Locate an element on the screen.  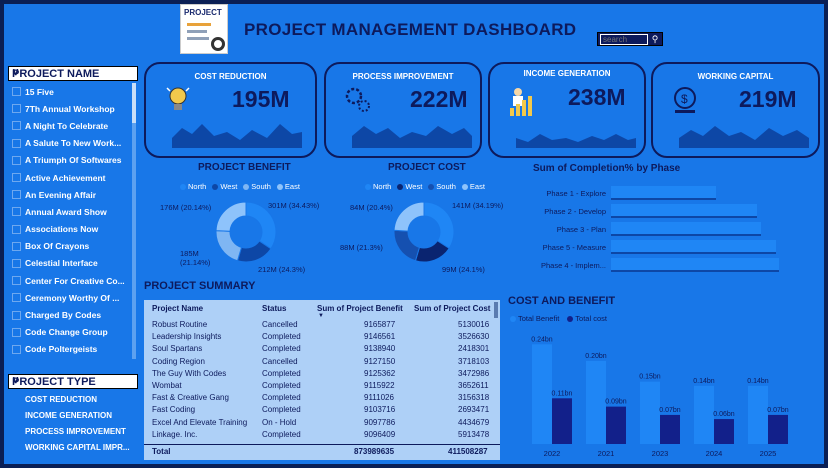
table-cell: 5913478 is located at coordinates (474, 434).